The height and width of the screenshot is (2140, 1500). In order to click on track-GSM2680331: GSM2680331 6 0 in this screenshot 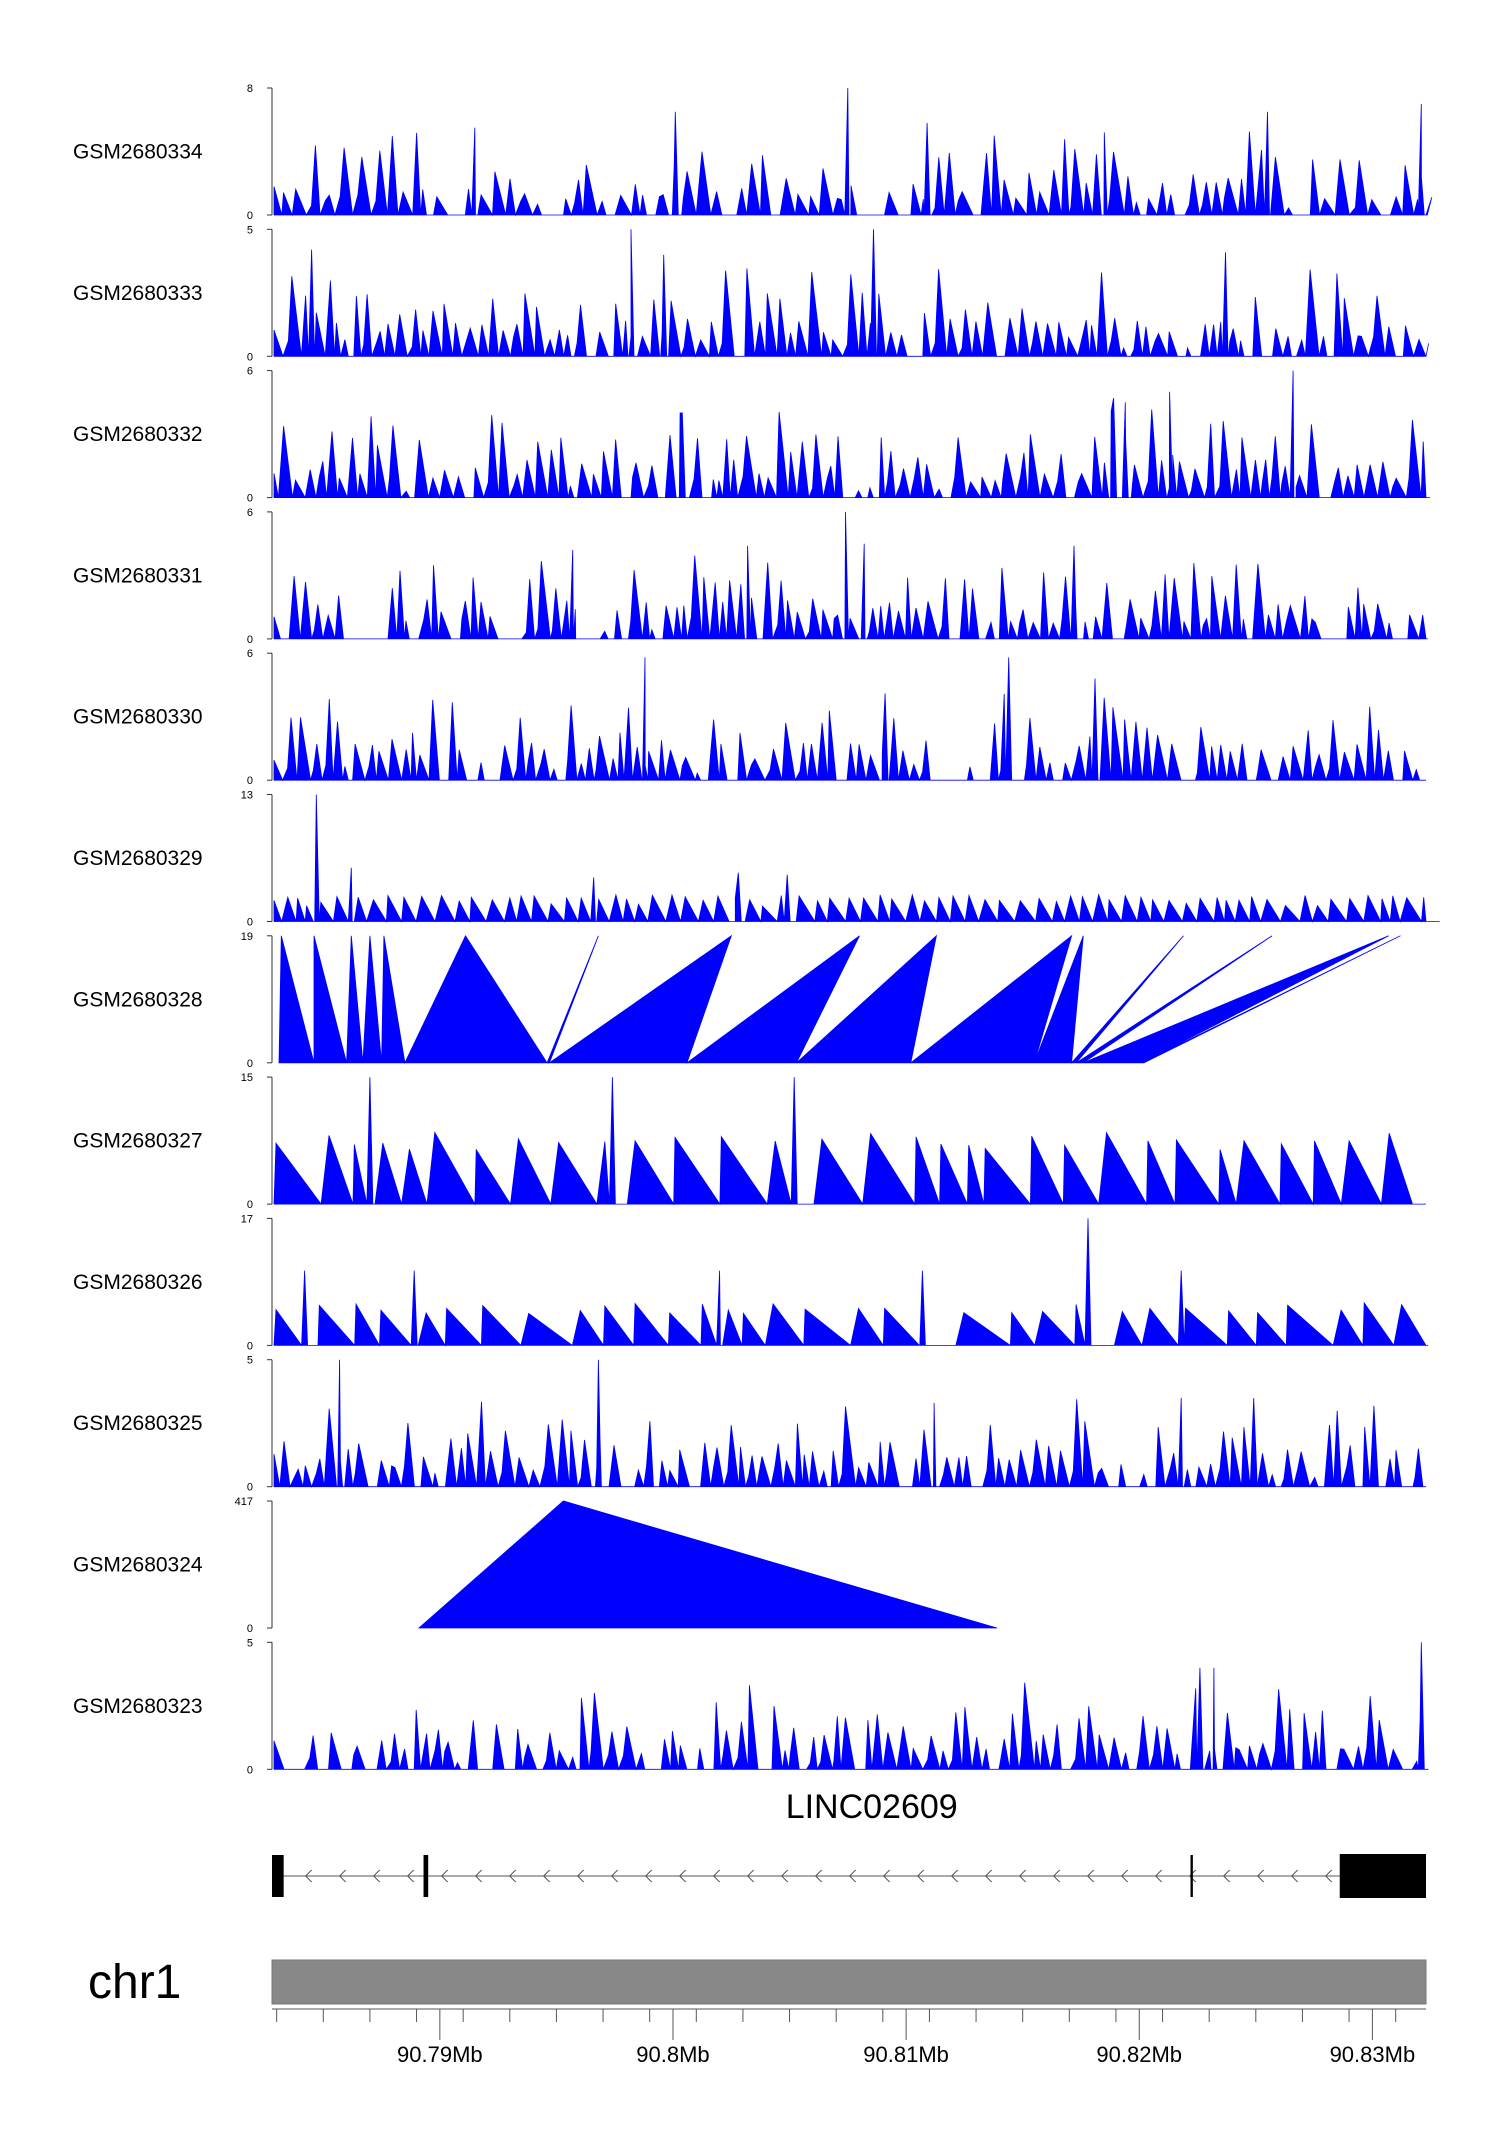, I will do `click(750, 576)`.